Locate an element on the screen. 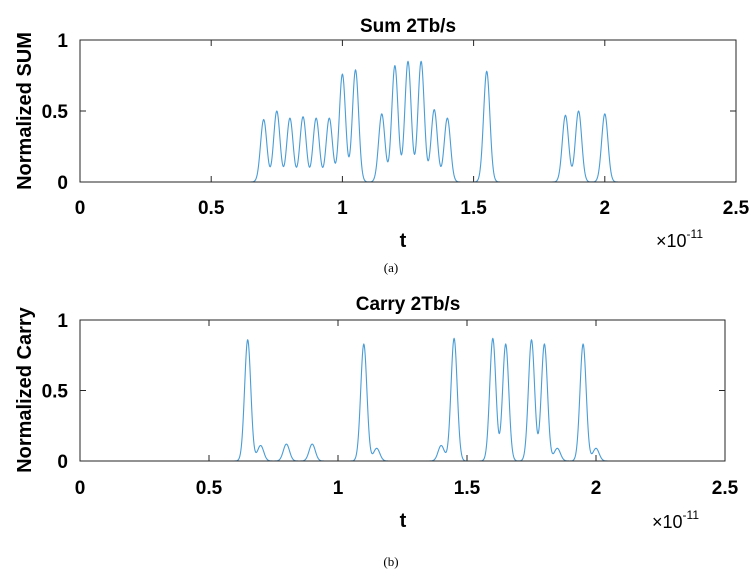 The width and height of the screenshot is (751, 573). chart-title: Carry 2Tb/s is located at coordinates (408, 304).